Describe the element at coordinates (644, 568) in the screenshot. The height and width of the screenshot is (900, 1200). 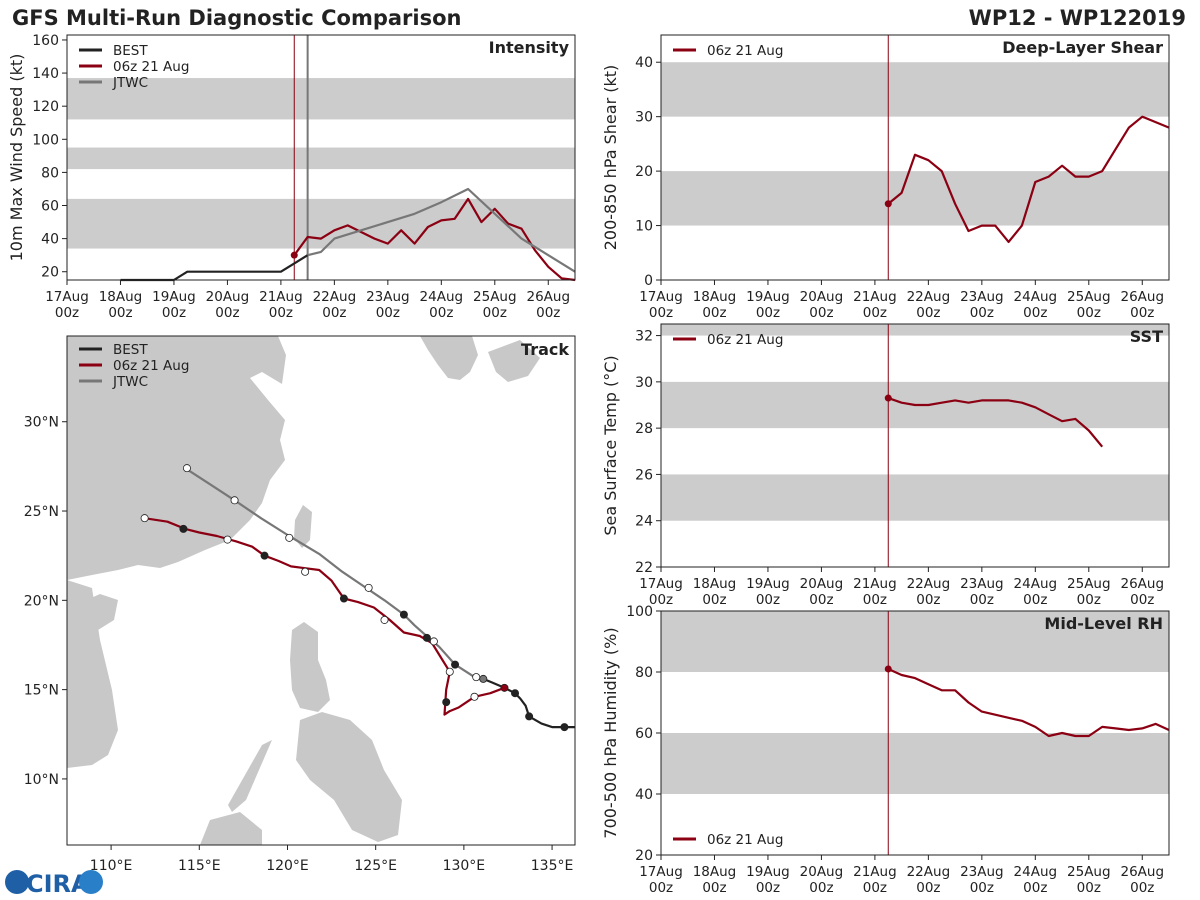
I see `y-tick-label: 22` at that location.